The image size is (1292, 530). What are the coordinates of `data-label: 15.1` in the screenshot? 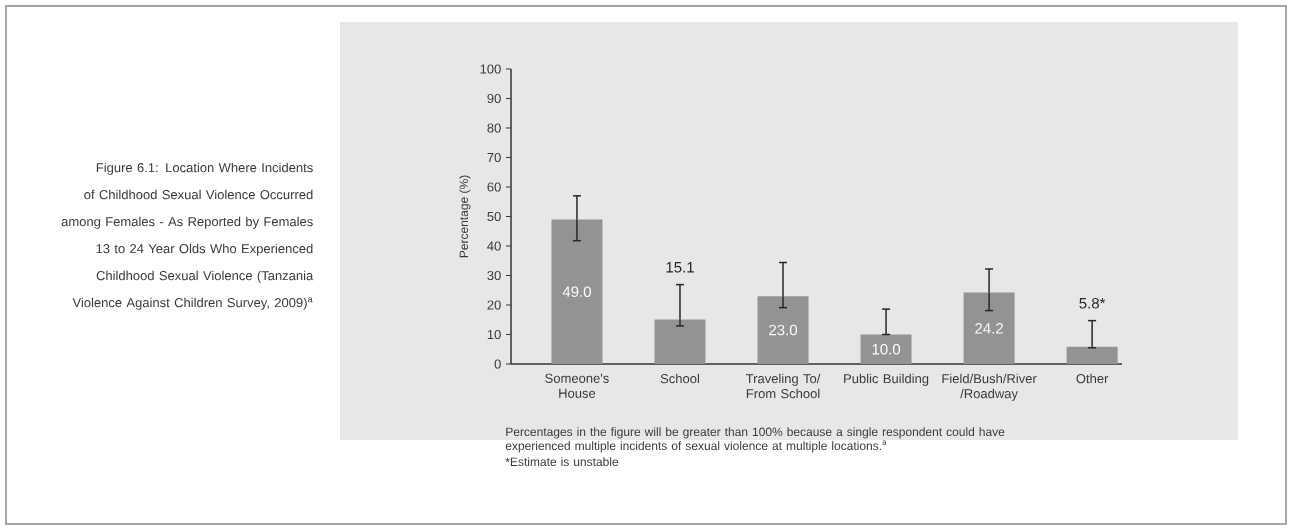 It's located at (680, 267).